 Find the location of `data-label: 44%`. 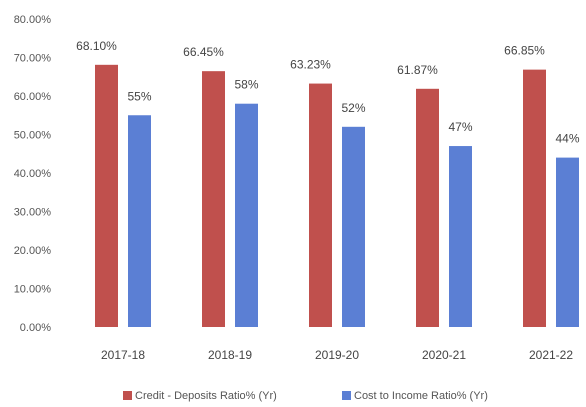

data-label: 44% is located at coordinates (567, 139).